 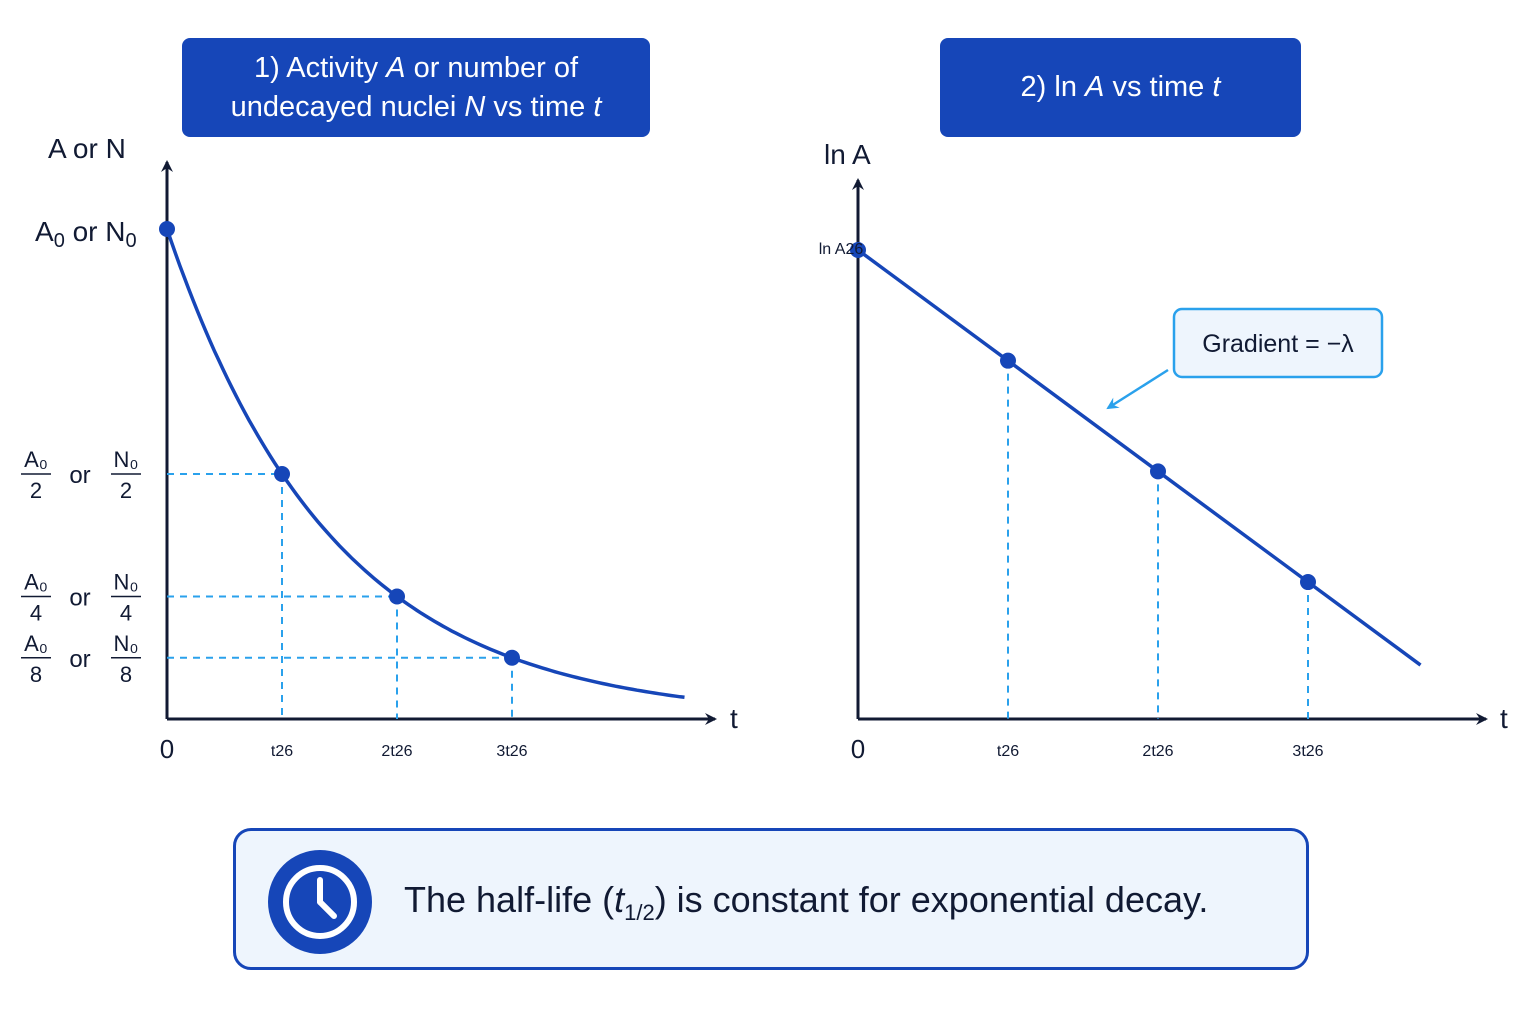 I want to click on summary-t-symbol: t, so click(x=619, y=899).